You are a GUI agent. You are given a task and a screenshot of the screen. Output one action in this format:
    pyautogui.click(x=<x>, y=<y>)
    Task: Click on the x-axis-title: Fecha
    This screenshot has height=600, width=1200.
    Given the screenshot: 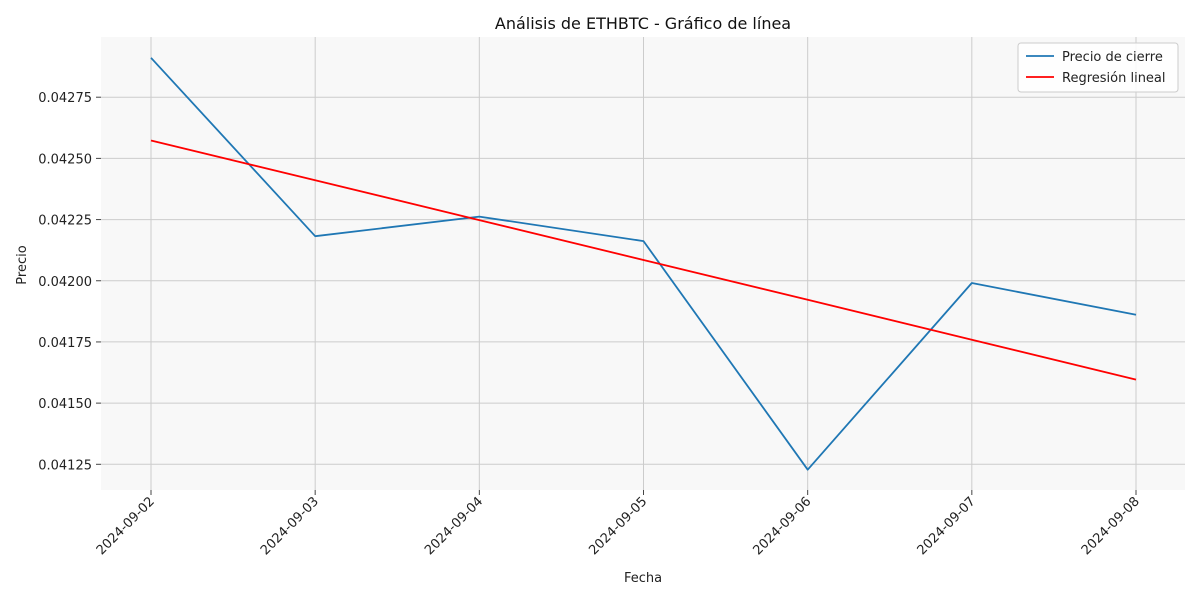 What is the action you would take?
    pyautogui.click(x=643, y=578)
    